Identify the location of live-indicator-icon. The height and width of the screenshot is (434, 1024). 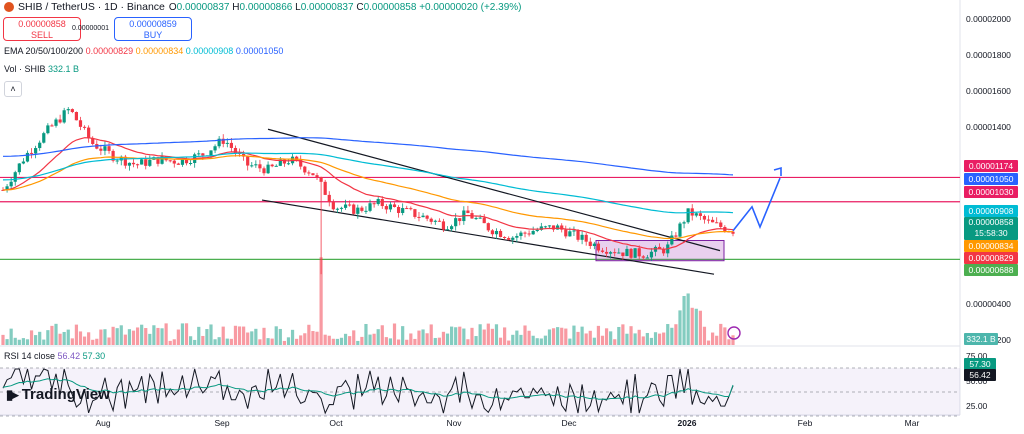
(734, 333).